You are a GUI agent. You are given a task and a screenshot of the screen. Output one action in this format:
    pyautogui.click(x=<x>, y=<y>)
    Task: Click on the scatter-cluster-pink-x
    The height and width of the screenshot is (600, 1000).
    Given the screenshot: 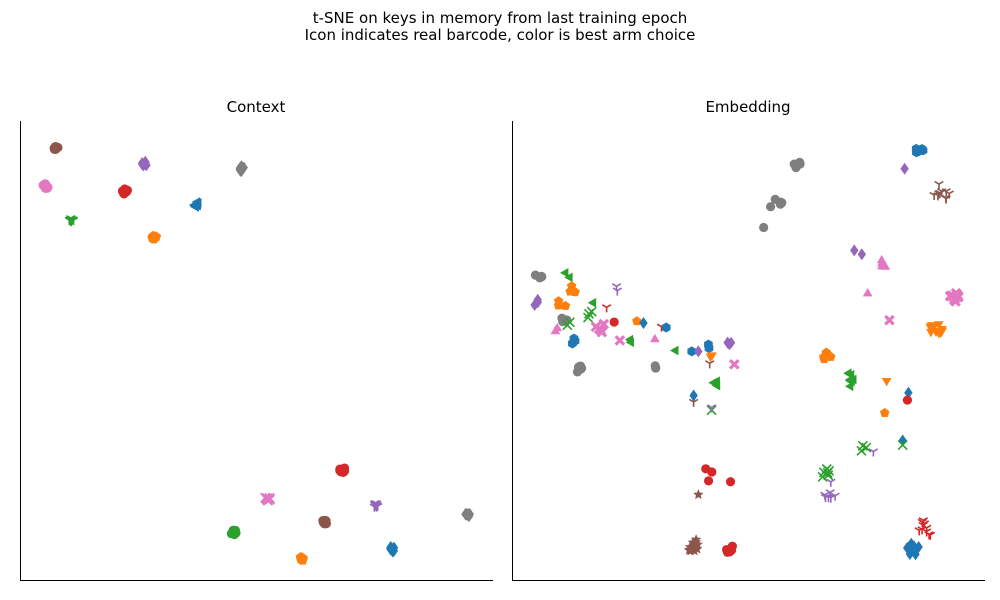 What is the action you would take?
    pyautogui.click(x=268, y=499)
    